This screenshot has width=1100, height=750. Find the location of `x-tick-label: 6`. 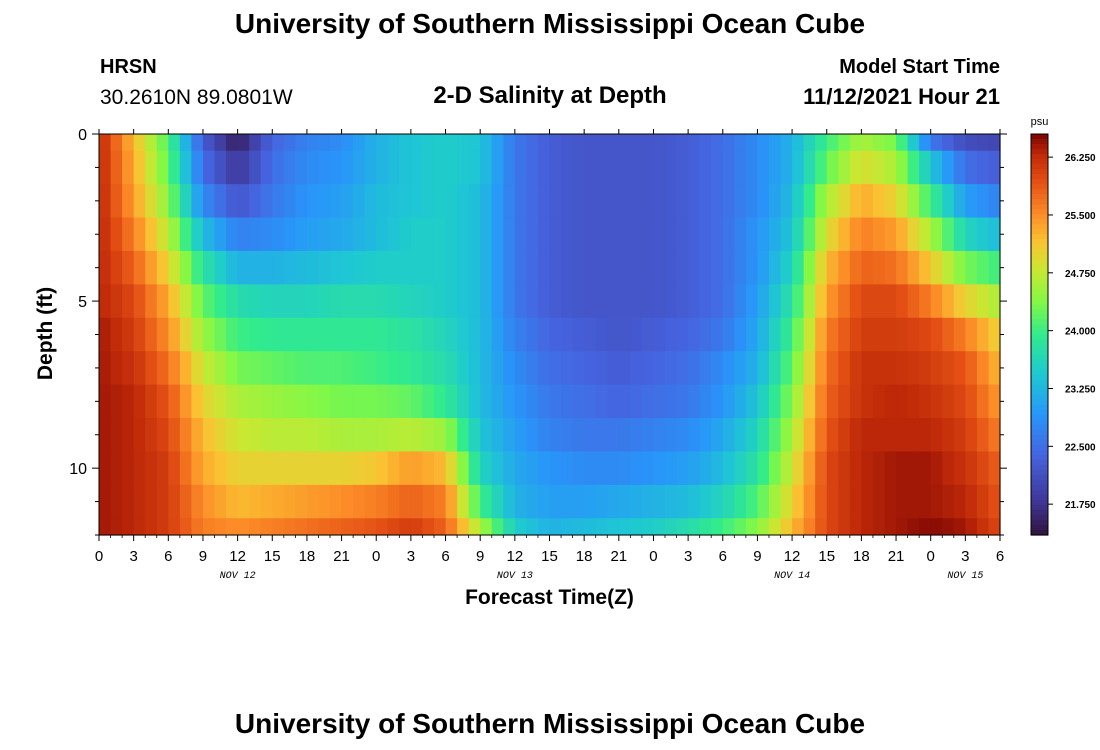

x-tick-label: 6 is located at coordinates (445, 556).